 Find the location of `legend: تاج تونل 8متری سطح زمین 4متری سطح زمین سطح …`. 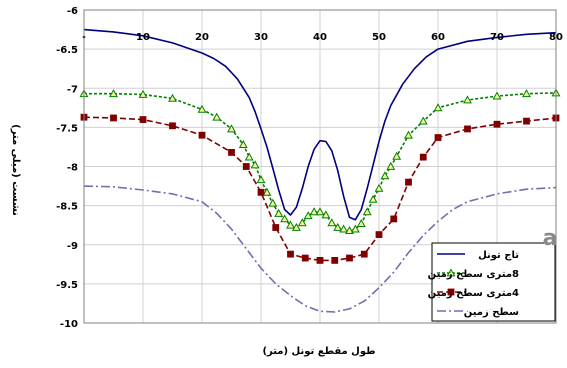

legend: تاج تونل 8متری سطح زمین 4متری سطح زمین سطح … is located at coordinates (492, 282).